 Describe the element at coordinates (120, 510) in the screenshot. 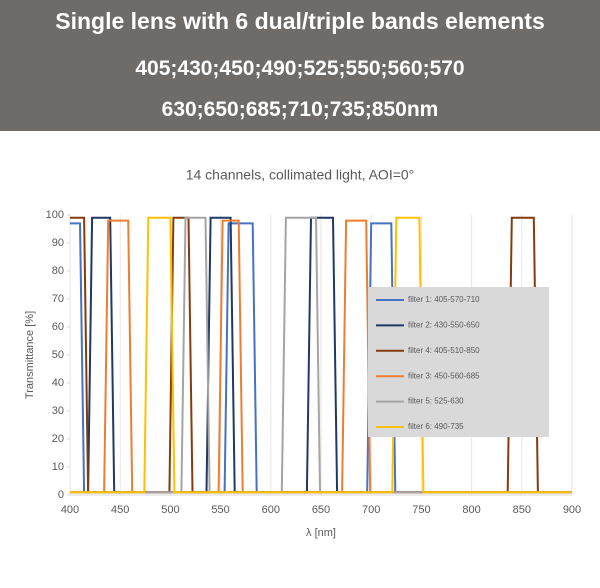

I see `x-tick-label: 450` at that location.